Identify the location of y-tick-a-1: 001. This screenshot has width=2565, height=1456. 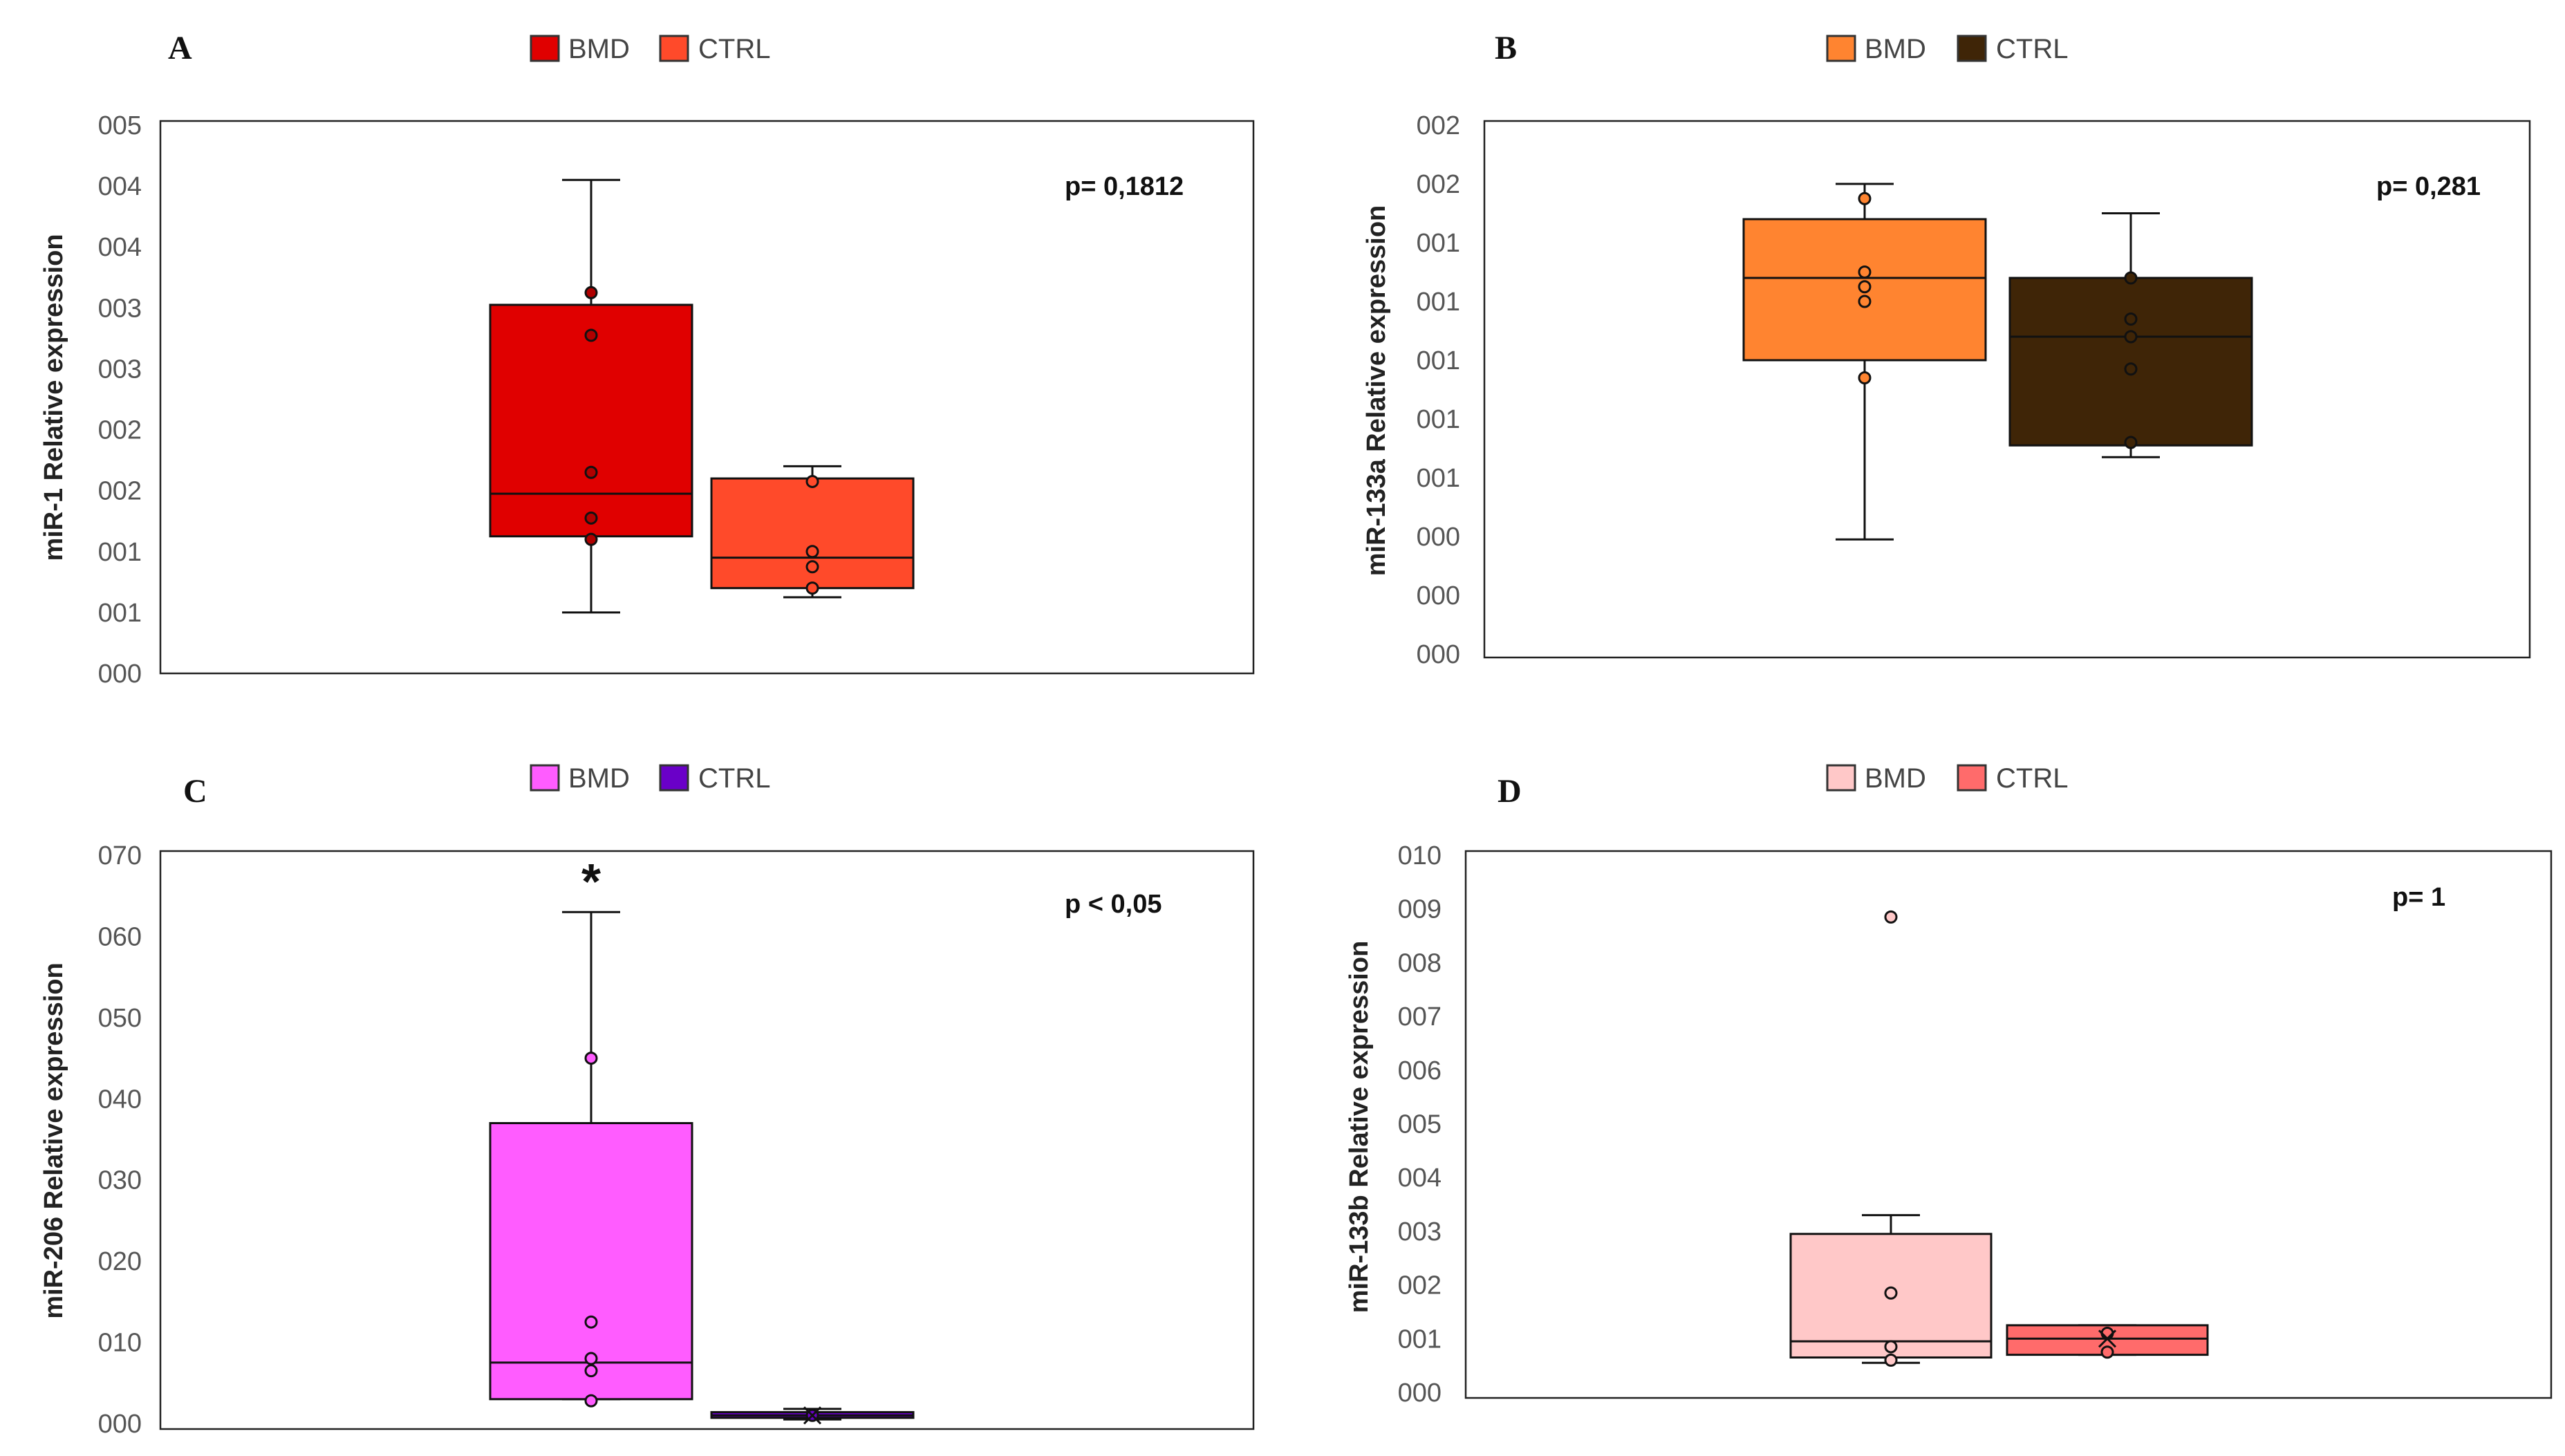
(120, 613).